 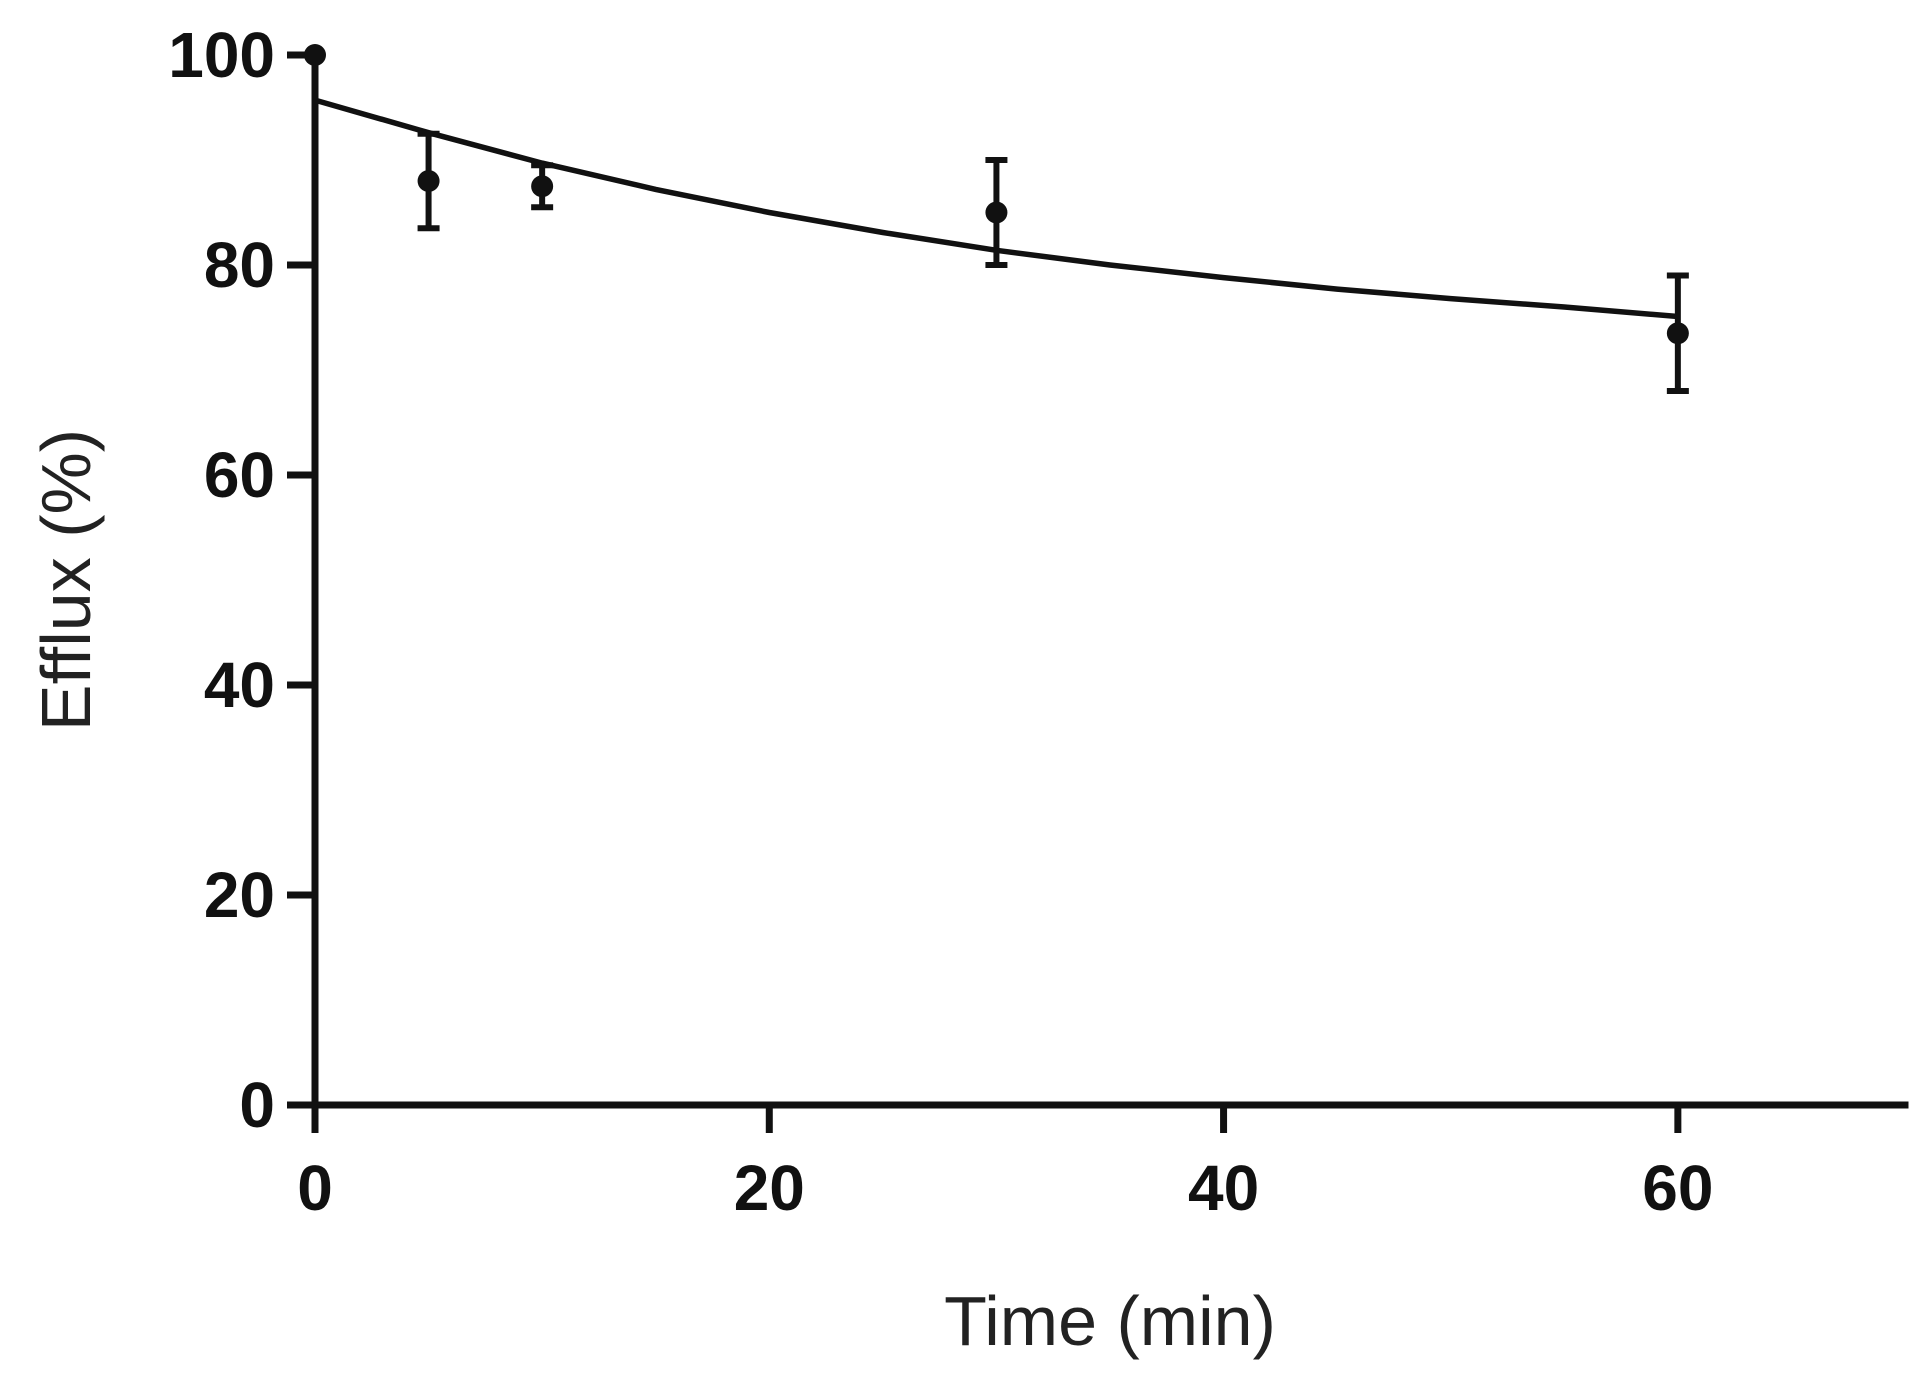 What do you see at coordinates (769, 1188) in the screenshot?
I see `x-tick-label: 20` at bounding box center [769, 1188].